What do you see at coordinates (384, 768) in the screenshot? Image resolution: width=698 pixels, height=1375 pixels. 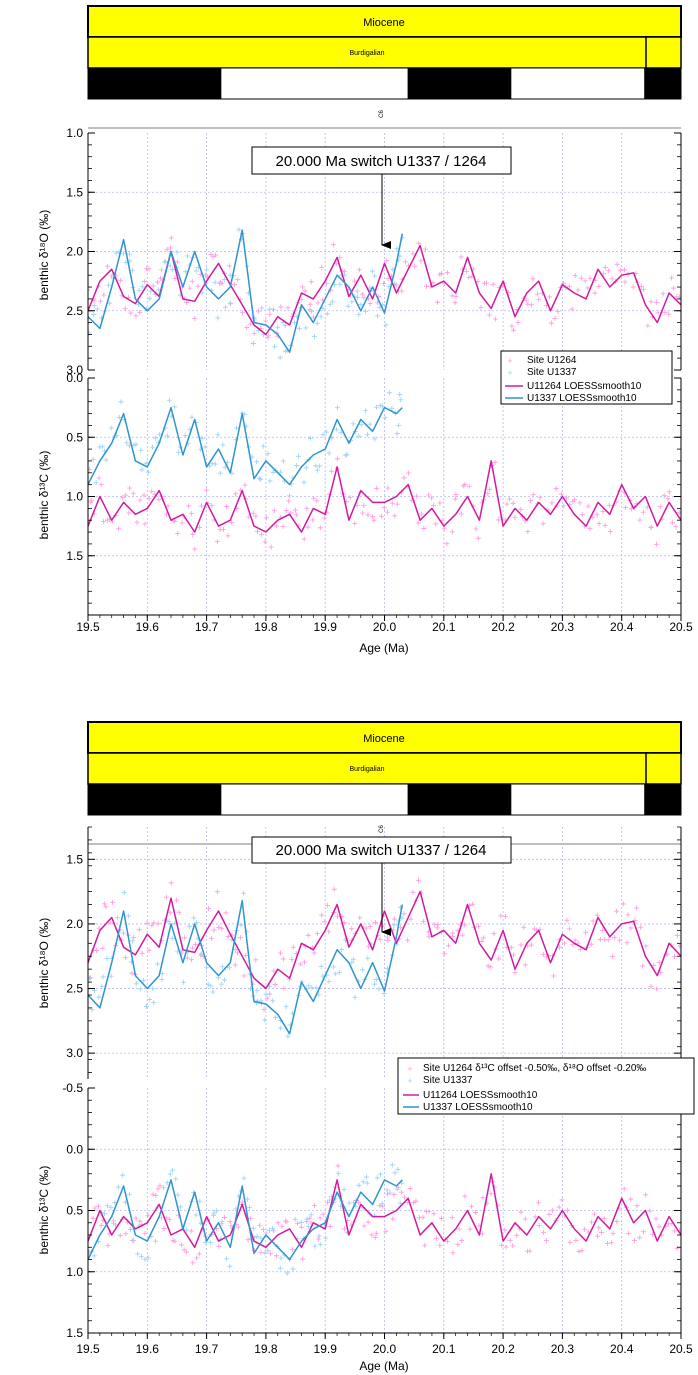 I see `stage-bar` at bounding box center [384, 768].